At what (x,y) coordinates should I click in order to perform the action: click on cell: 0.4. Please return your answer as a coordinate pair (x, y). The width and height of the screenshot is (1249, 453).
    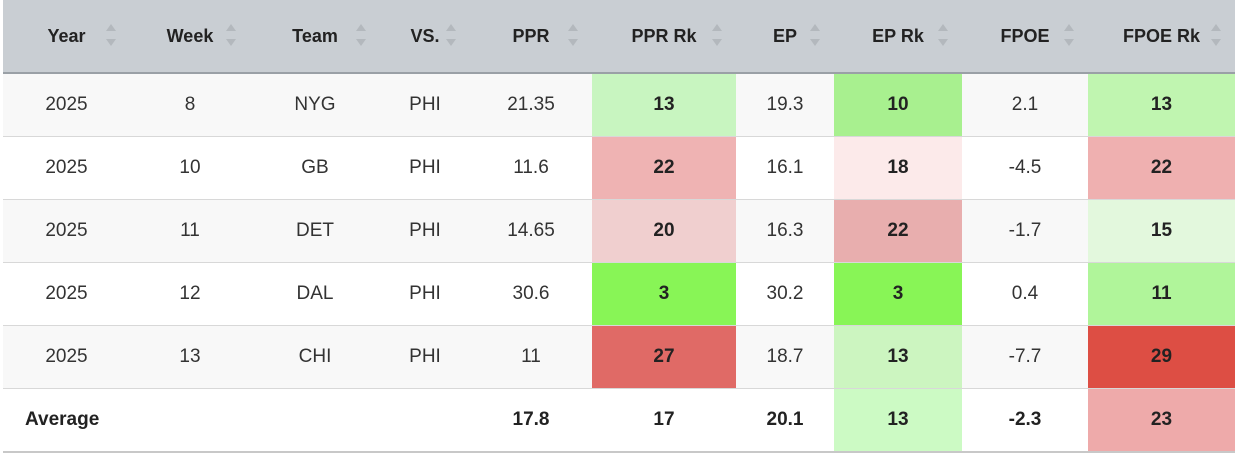
    Looking at the image, I should click on (1025, 294).